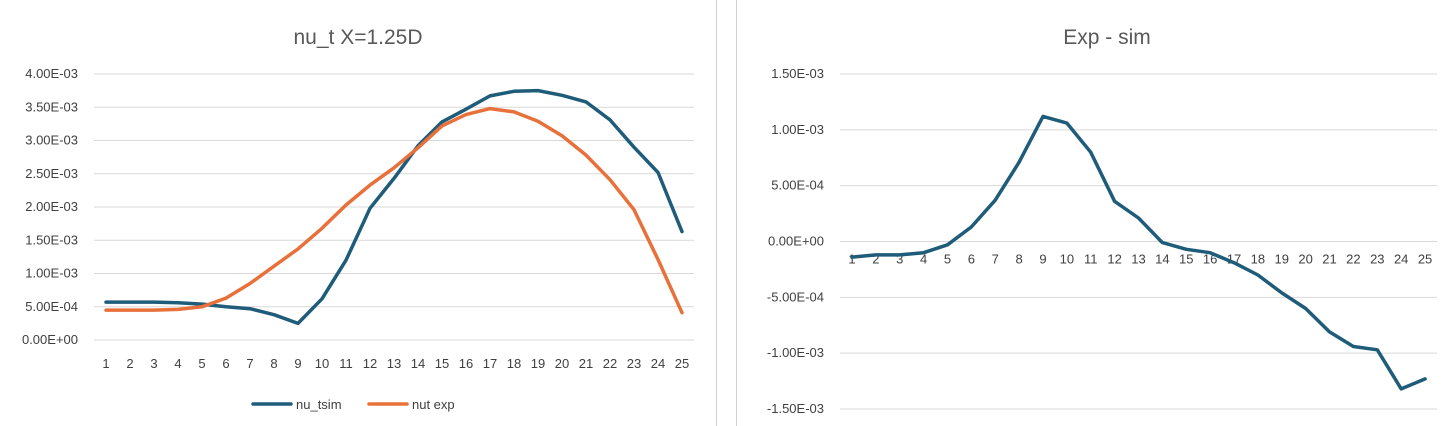 The height and width of the screenshot is (426, 1450). I want to click on y-tick-label: 2.50E-03, so click(51, 173).